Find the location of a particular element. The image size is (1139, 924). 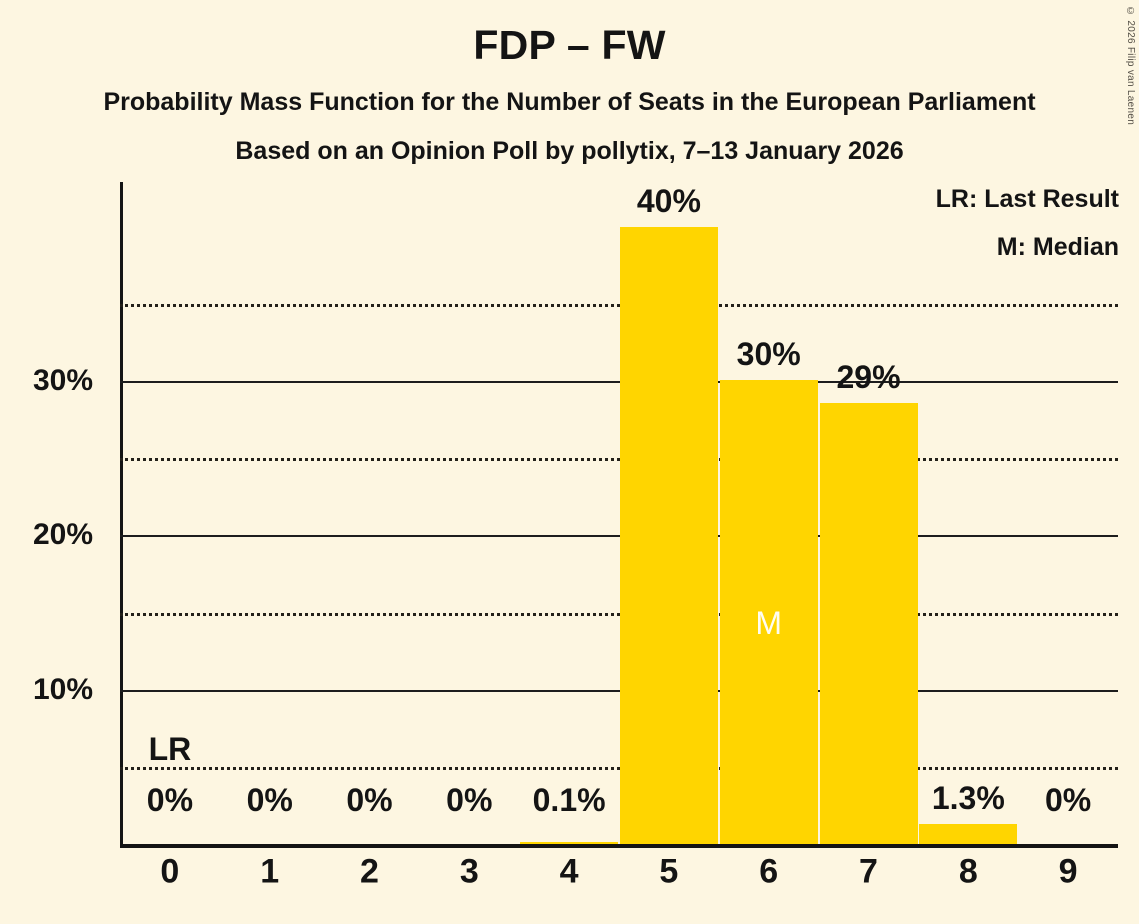

bar-value-label: 30% is located at coordinates (768, 353).